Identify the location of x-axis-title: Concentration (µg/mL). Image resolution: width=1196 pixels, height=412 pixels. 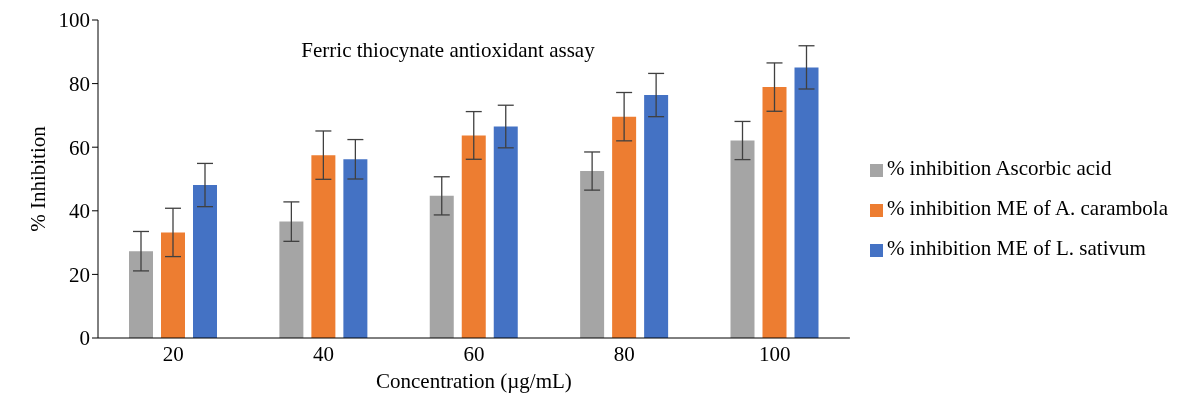
(474, 381).